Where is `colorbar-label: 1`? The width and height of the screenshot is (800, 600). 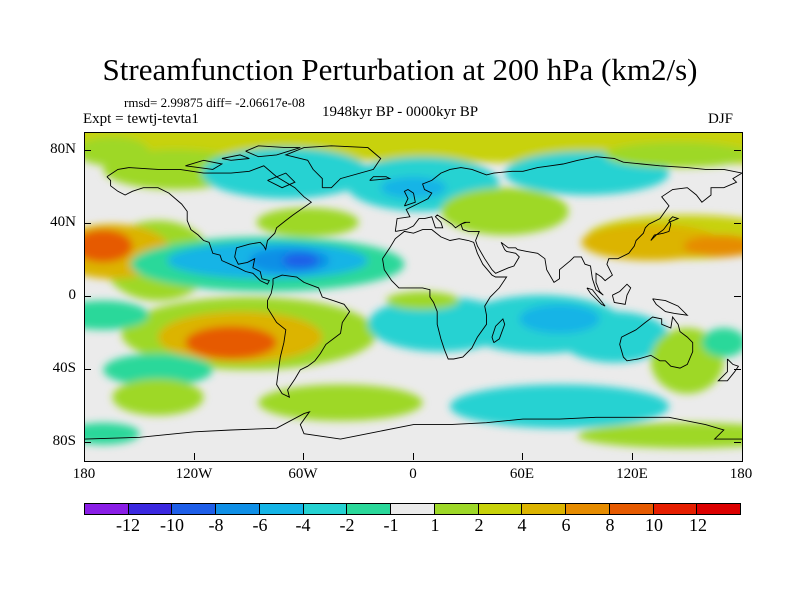
colorbar-label: 1 is located at coordinates (435, 525).